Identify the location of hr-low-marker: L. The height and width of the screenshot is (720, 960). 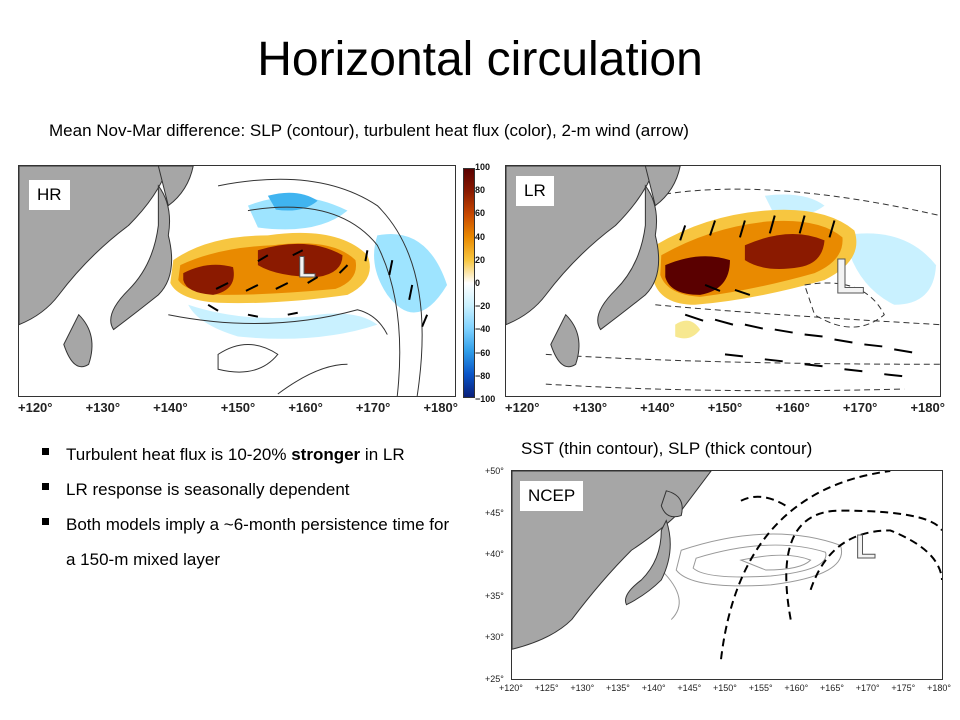
(307, 267).